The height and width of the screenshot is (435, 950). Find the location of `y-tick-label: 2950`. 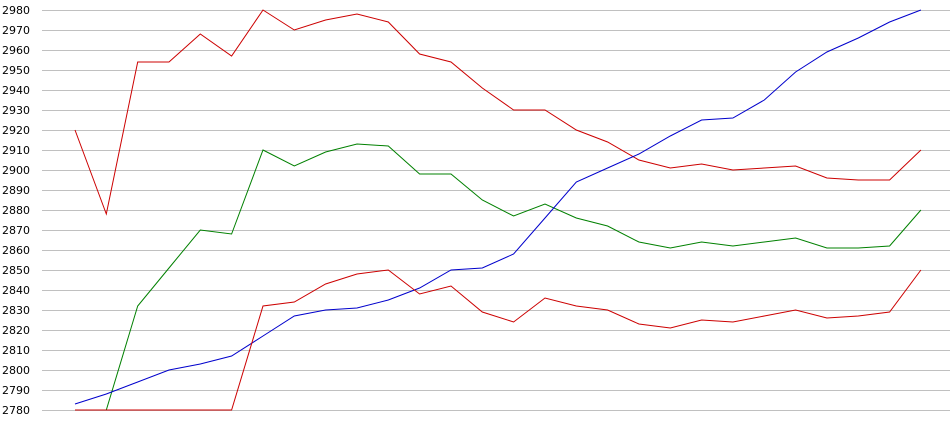

y-tick-label: 2950 is located at coordinates (16, 70).